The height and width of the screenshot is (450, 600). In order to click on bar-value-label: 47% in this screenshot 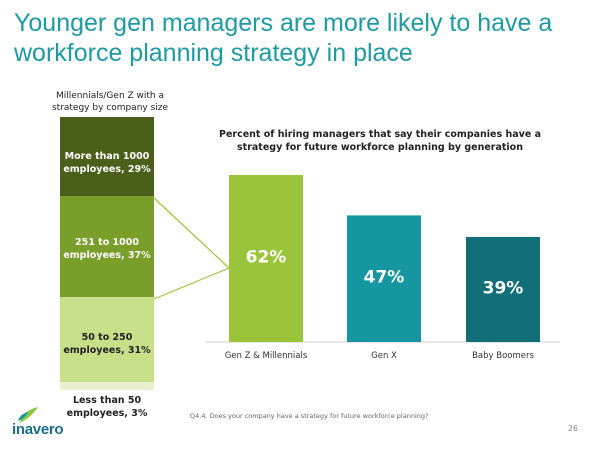, I will do `click(384, 278)`.